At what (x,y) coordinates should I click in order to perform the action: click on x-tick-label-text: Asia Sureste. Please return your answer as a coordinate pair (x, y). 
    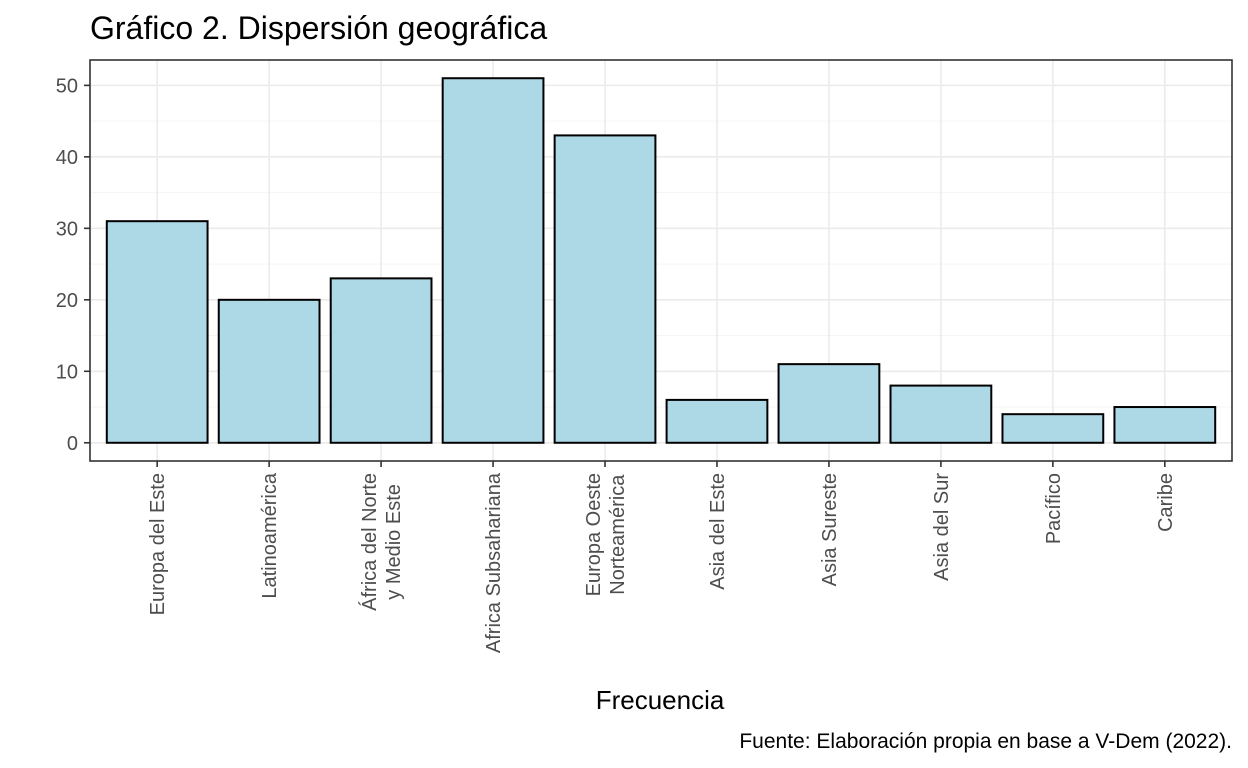
    Looking at the image, I should click on (830, 529).